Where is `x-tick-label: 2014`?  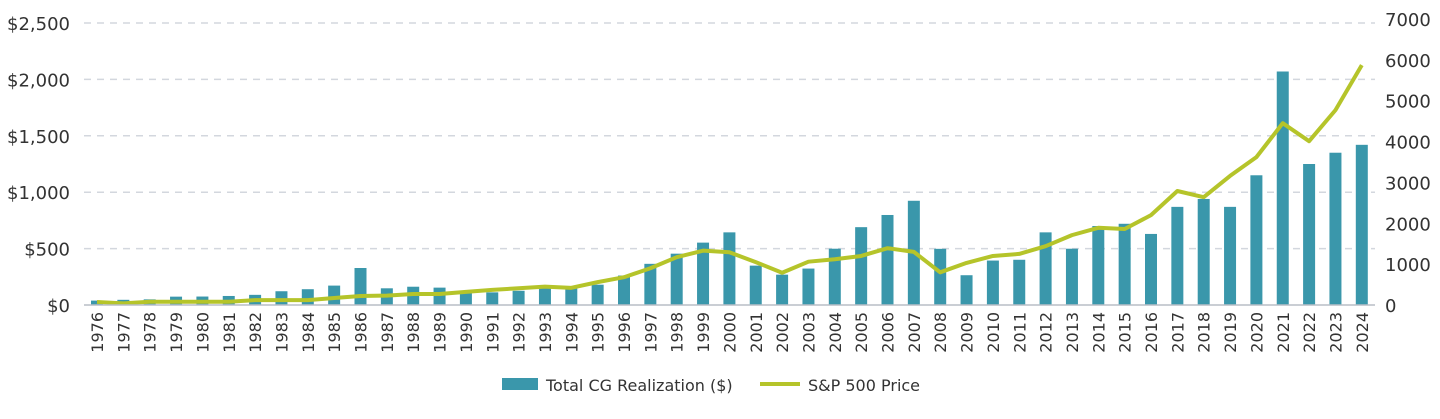 x-tick-label: 2014 is located at coordinates (1098, 332).